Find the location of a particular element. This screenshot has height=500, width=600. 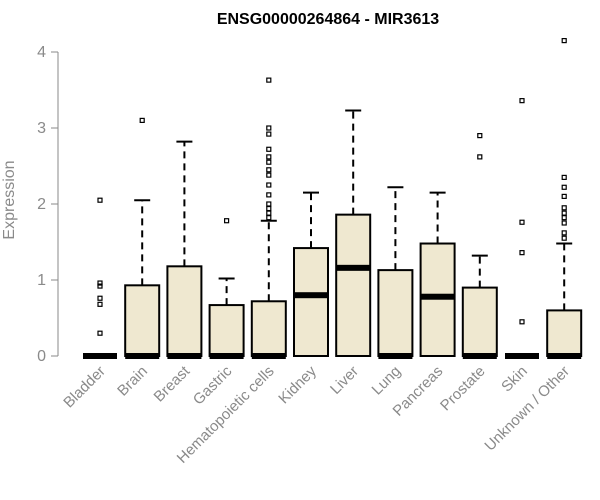

y-tick-label-3: 3 is located at coordinates (41, 128).